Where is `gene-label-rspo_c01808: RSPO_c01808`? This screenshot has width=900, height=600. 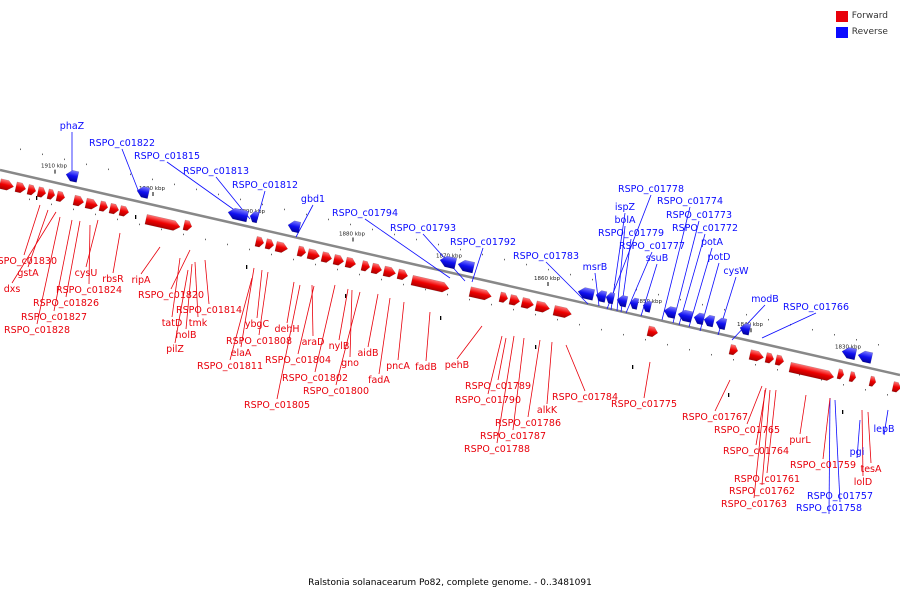 gene-label-rspo_c01808: RSPO_c01808 is located at coordinates (259, 341).